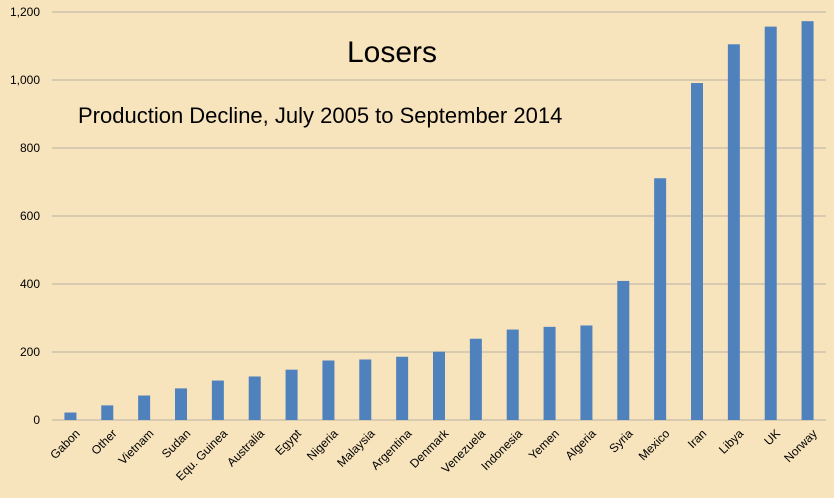  Describe the element at coordinates (25, 80) in the screenshot. I see `y-tick-label: 1,000` at that location.